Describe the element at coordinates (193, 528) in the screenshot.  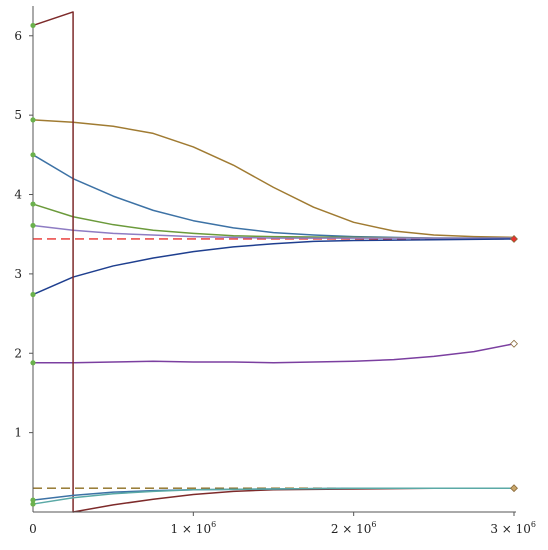
I see `x-tick-label-2: 1 × 10⁶` at that location.